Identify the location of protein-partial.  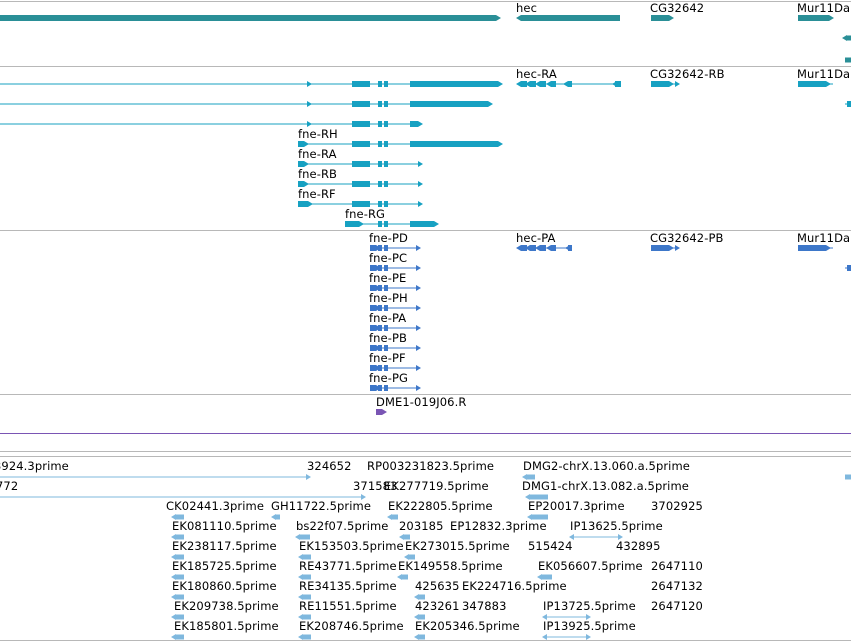
(847, 268).